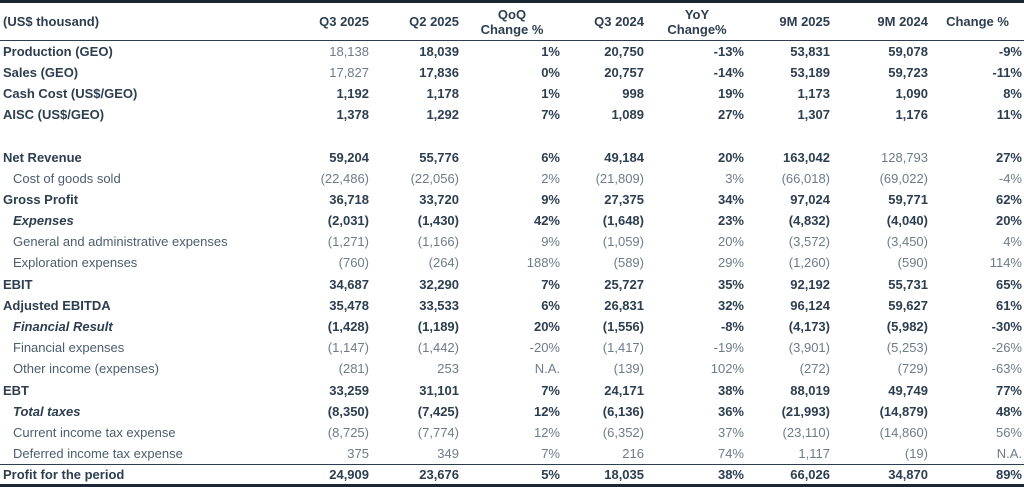  What do you see at coordinates (623, 242) in the screenshot?
I see `row-value: (1,059)` at bounding box center [623, 242].